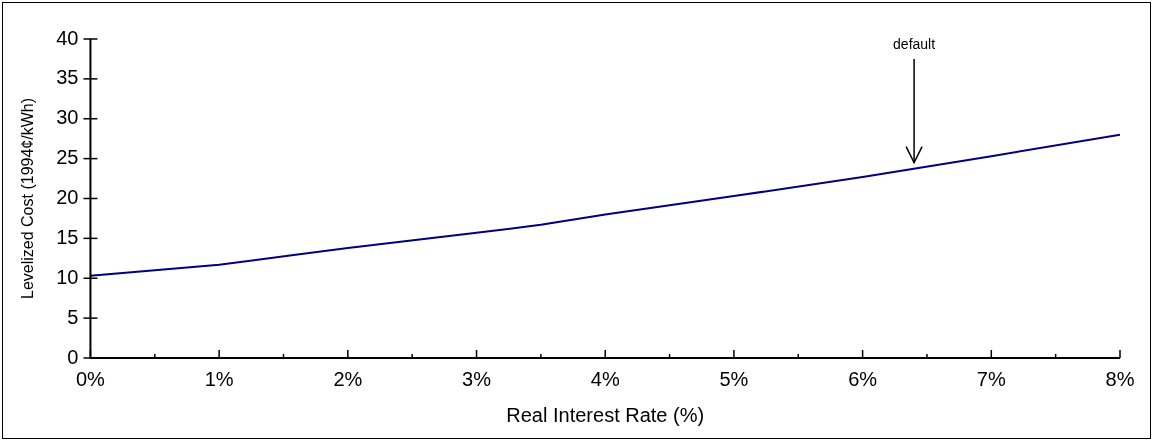 This screenshot has width=1153, height=441. What do you see at coordinates (73, 356) in the screenshot?
I see `y-tick-label: 0` at bounding box center [73, 356].